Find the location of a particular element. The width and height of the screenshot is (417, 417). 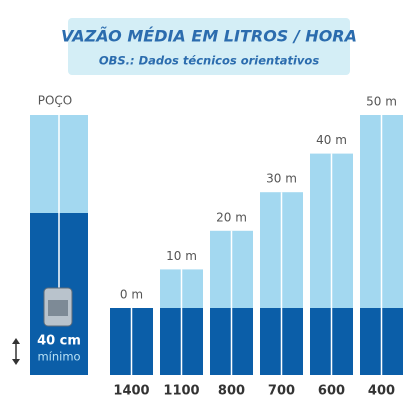

x-tick-label: 1400 is located at coordinates (131, 391).